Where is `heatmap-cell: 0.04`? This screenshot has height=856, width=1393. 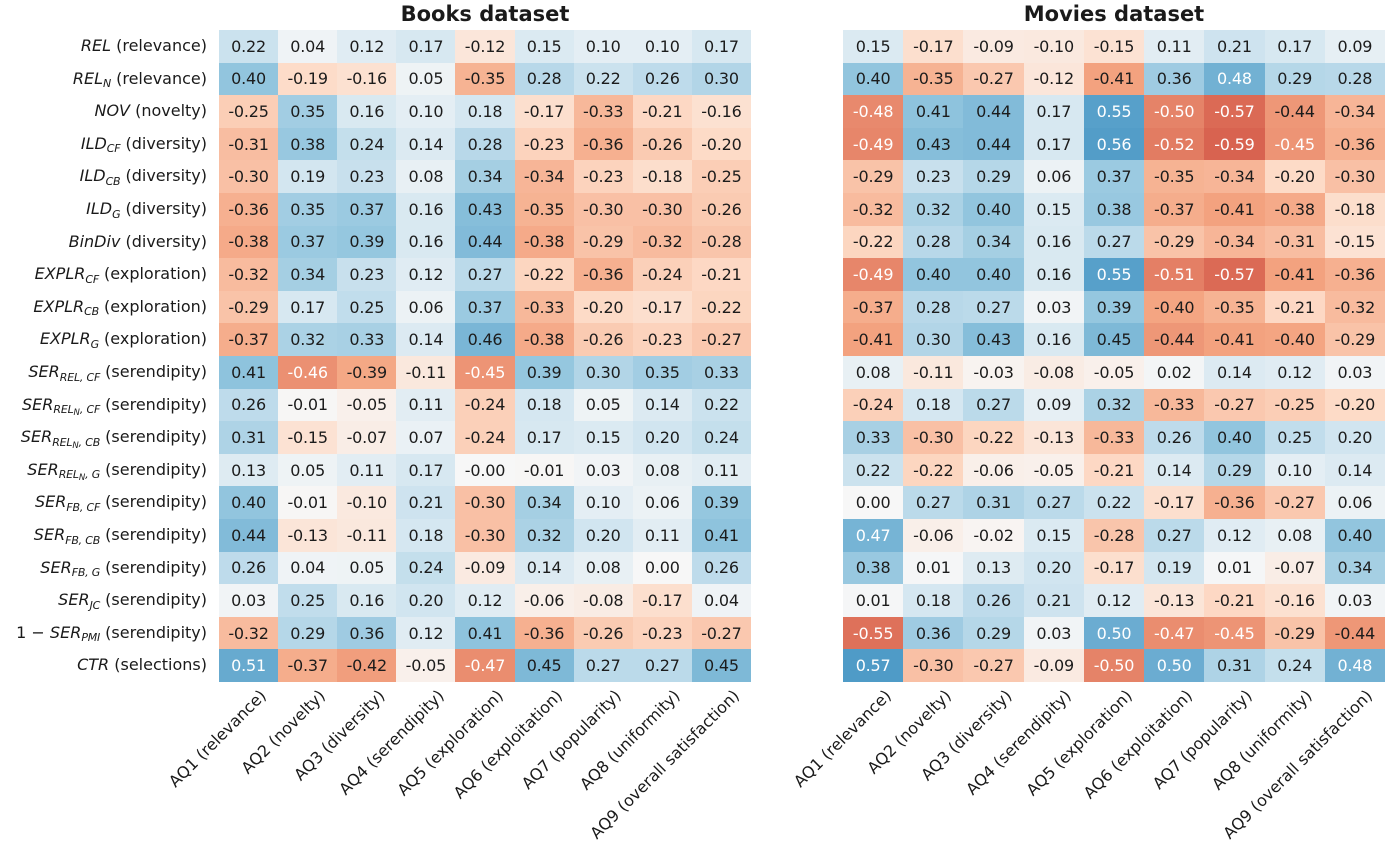 heatmap-cell: 0.04 is located at coordinates (308, 46).